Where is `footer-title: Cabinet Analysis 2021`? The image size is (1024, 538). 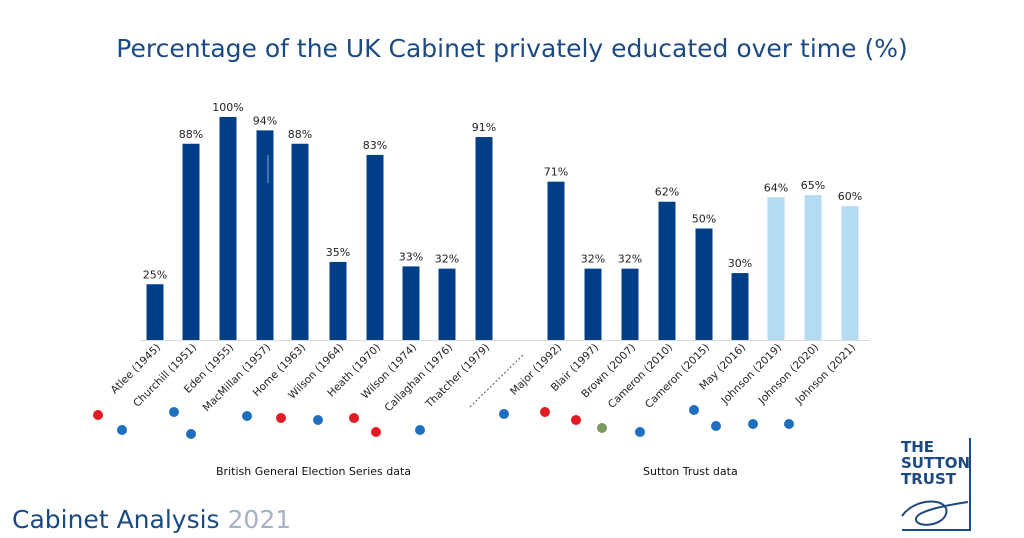 footer-title: Cabinet Analysis 2021 is located at coordinates (151, 519).